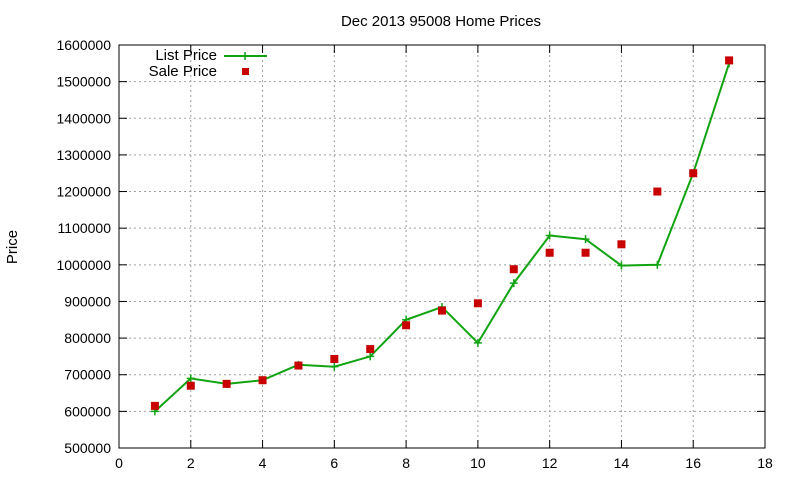  What do you see at coordinates (83, 192) in the screenshot?
I see `y-tick-label: 1200000` at bounding box center [83, 192].